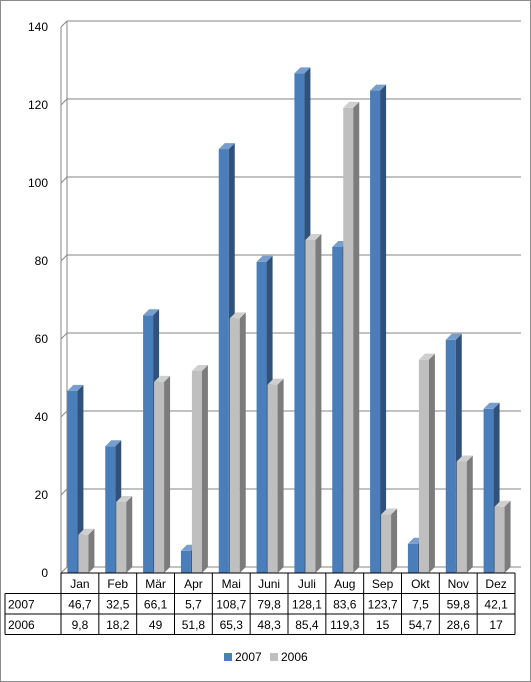 This screenshot has height=682, width=531. What do you see at coordinates (458, 584) in the screenshot?
I see `x-tick-label: Nov` at bounding box center [458, 584].